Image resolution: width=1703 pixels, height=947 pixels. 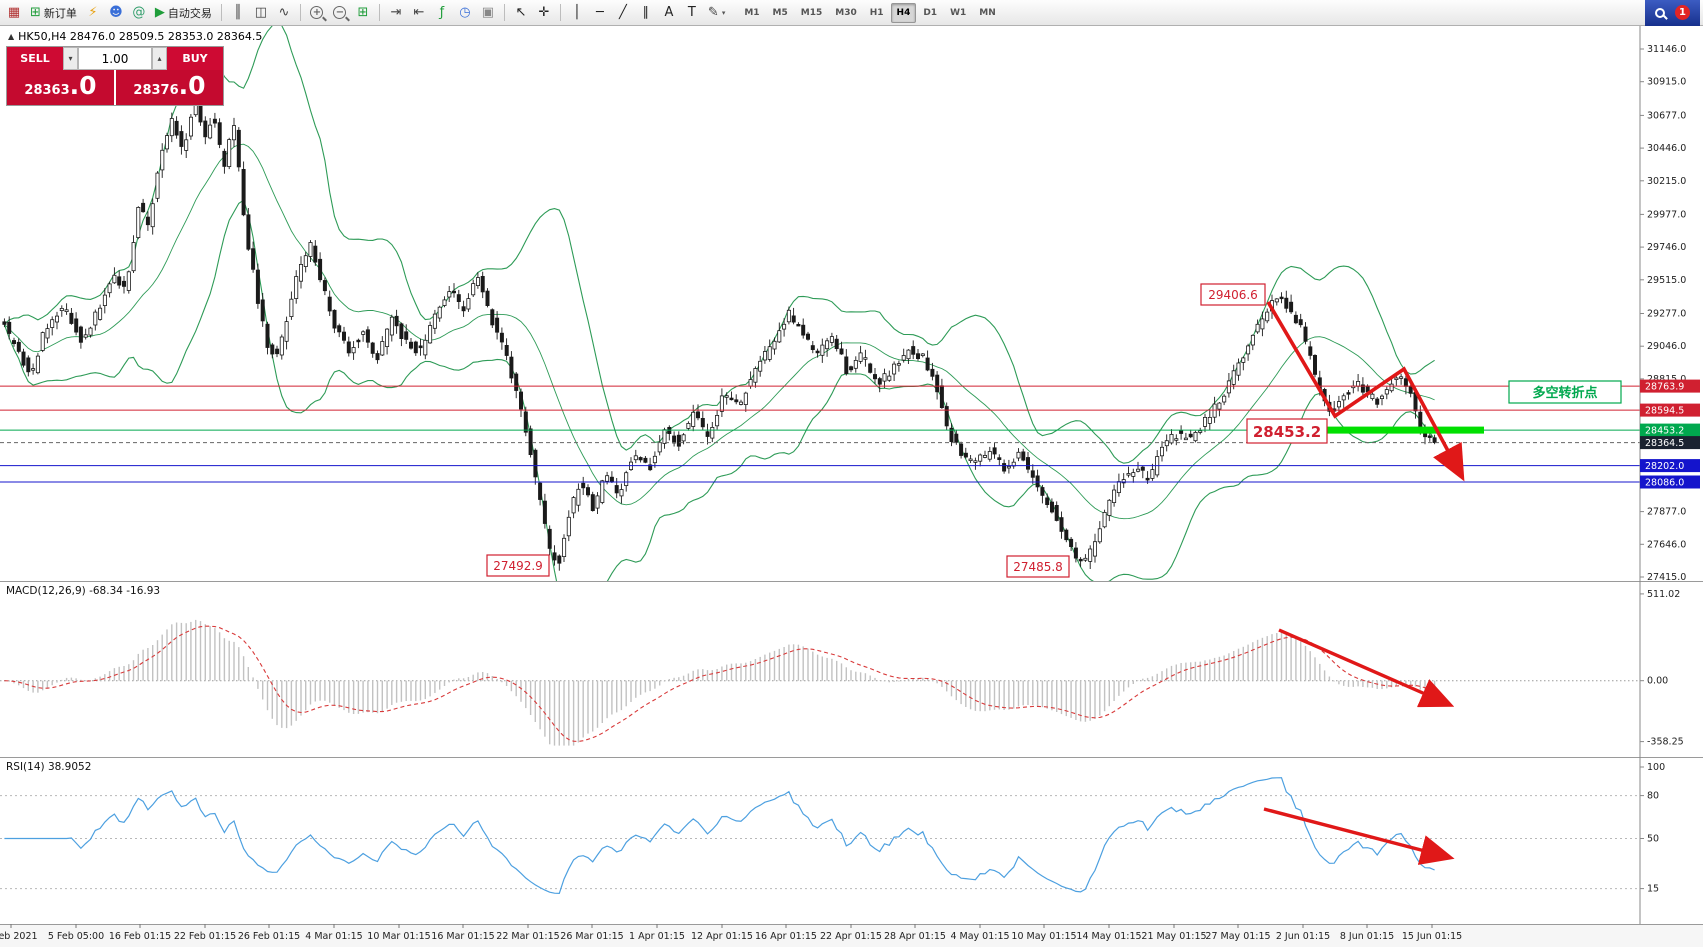 I want to click on volume-decrease-button: ▾, so click(x=70, y=58).